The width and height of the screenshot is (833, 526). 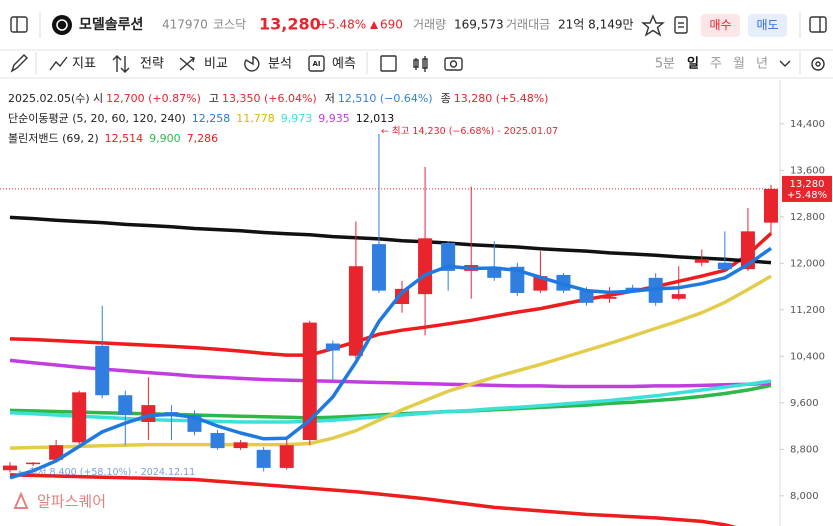 I want to click on stock-name: 모델솔루션, so click(x=111, y=24).